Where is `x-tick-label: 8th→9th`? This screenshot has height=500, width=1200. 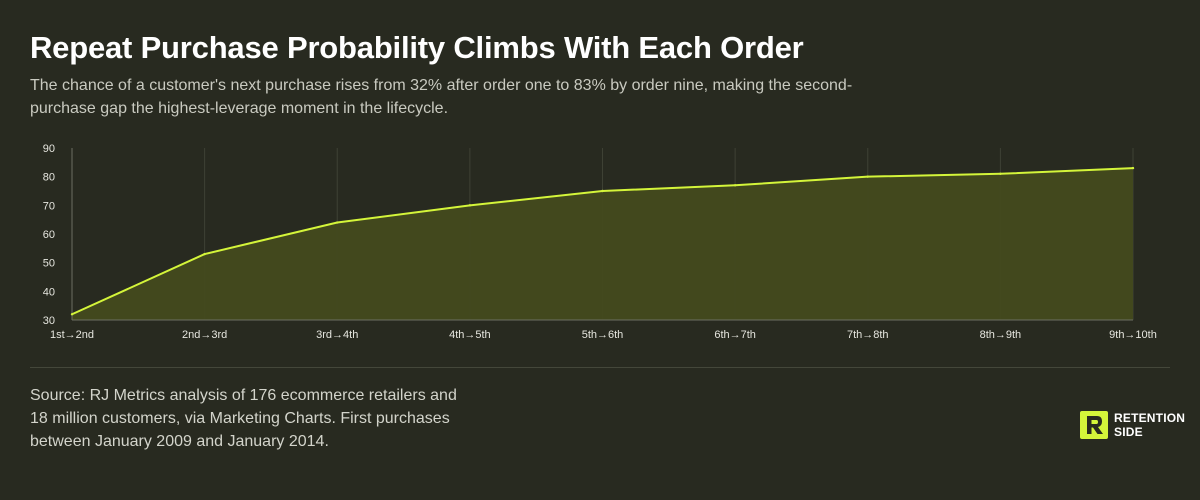 x-tick-label: 8th→9th is located at coordinates (1001, 335).